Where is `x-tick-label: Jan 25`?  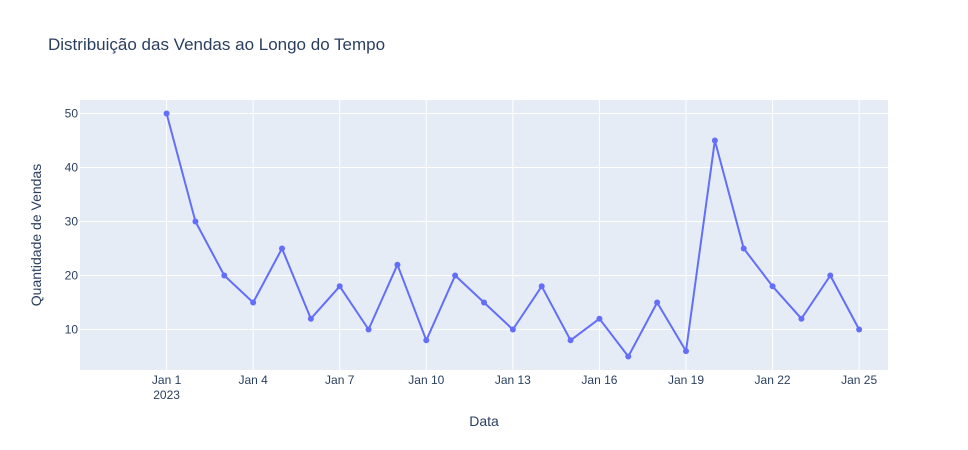
x-tick-label: Jan 25 is located at coordinates (859, 380).